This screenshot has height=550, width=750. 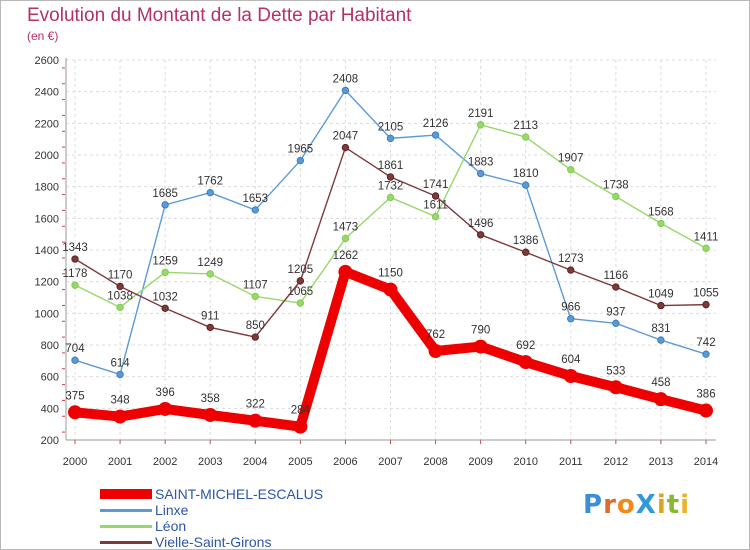 I want to click on series-point-linxe-2014, so click(x=706, y=354).